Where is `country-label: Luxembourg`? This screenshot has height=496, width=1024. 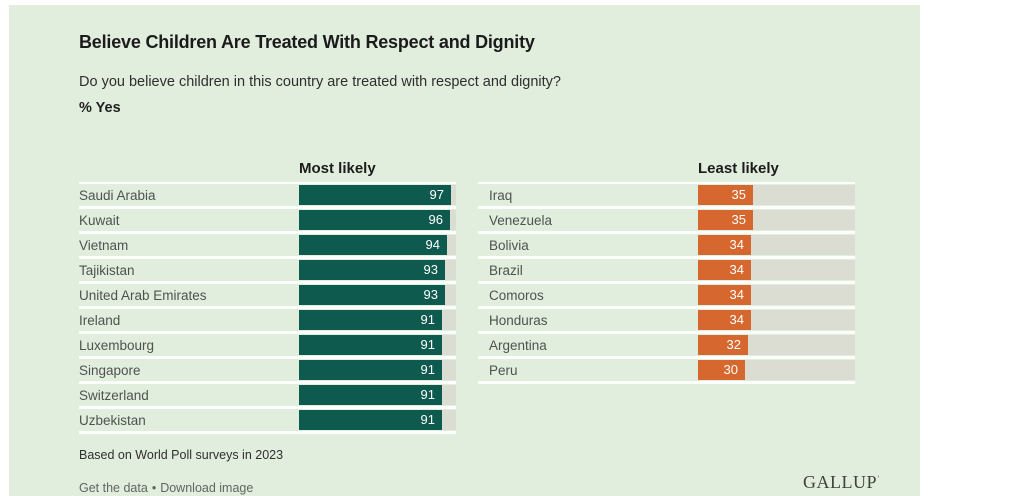 country-label: Luxembourg is located at coordinates (117, 345).